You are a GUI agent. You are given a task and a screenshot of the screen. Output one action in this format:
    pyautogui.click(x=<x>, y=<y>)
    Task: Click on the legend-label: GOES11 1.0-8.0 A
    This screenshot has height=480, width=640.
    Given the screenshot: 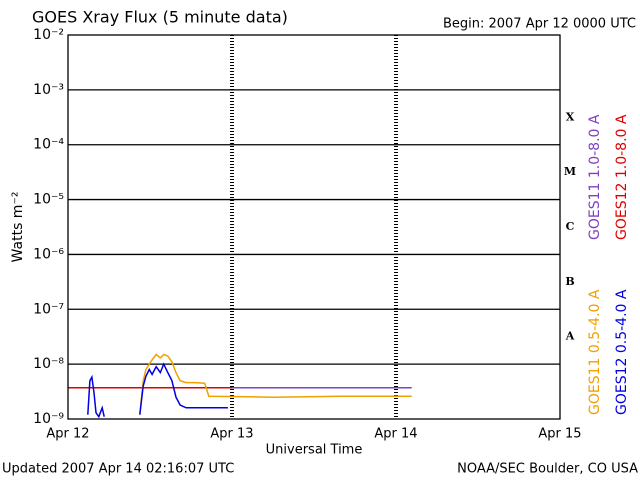 What is the action you would take?
    pyautogui.click(x=595, y=177)
    